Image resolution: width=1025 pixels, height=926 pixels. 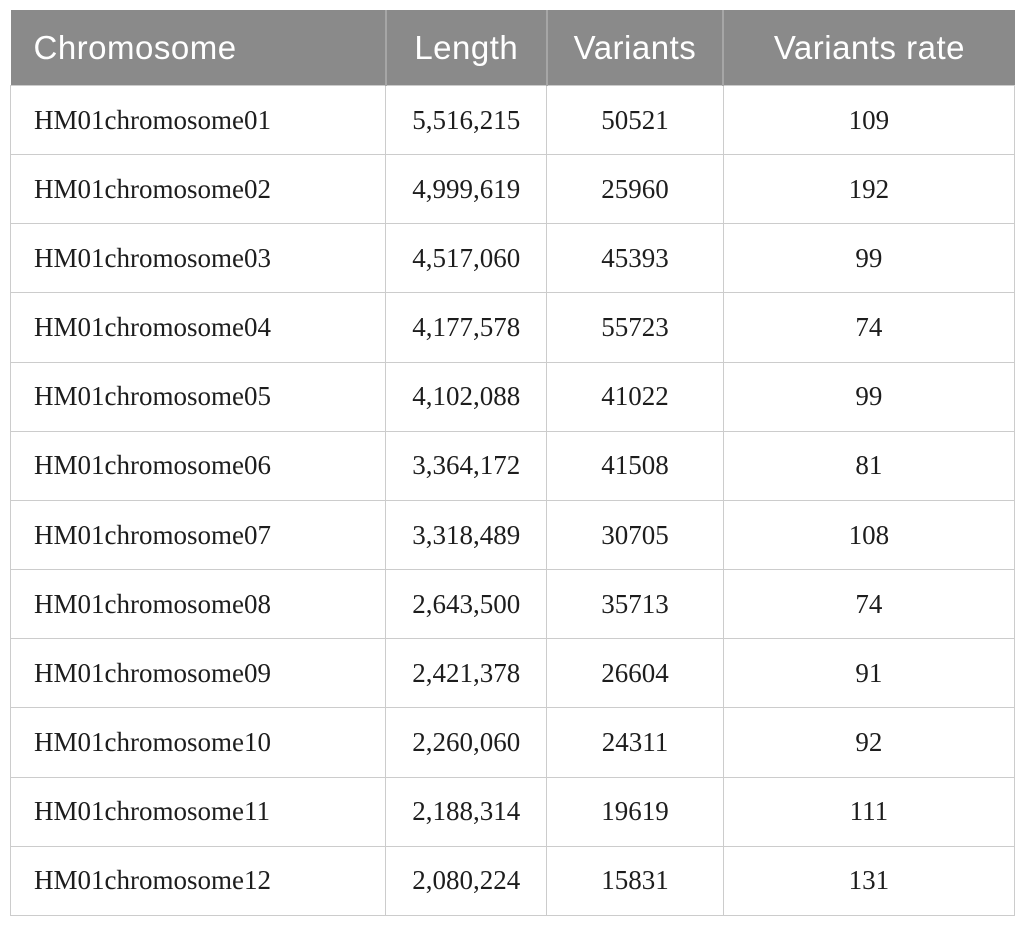 I want to click on value-cell: 81, so click(x=869, y=465).